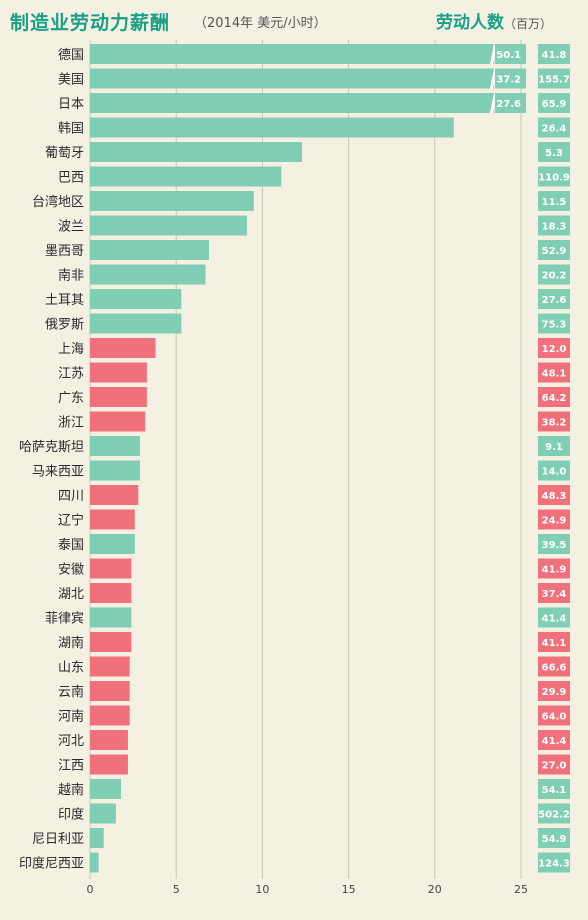 This screenshot has height=920, width=588. I want to click on category-label: 波兰, so click(71, 227).